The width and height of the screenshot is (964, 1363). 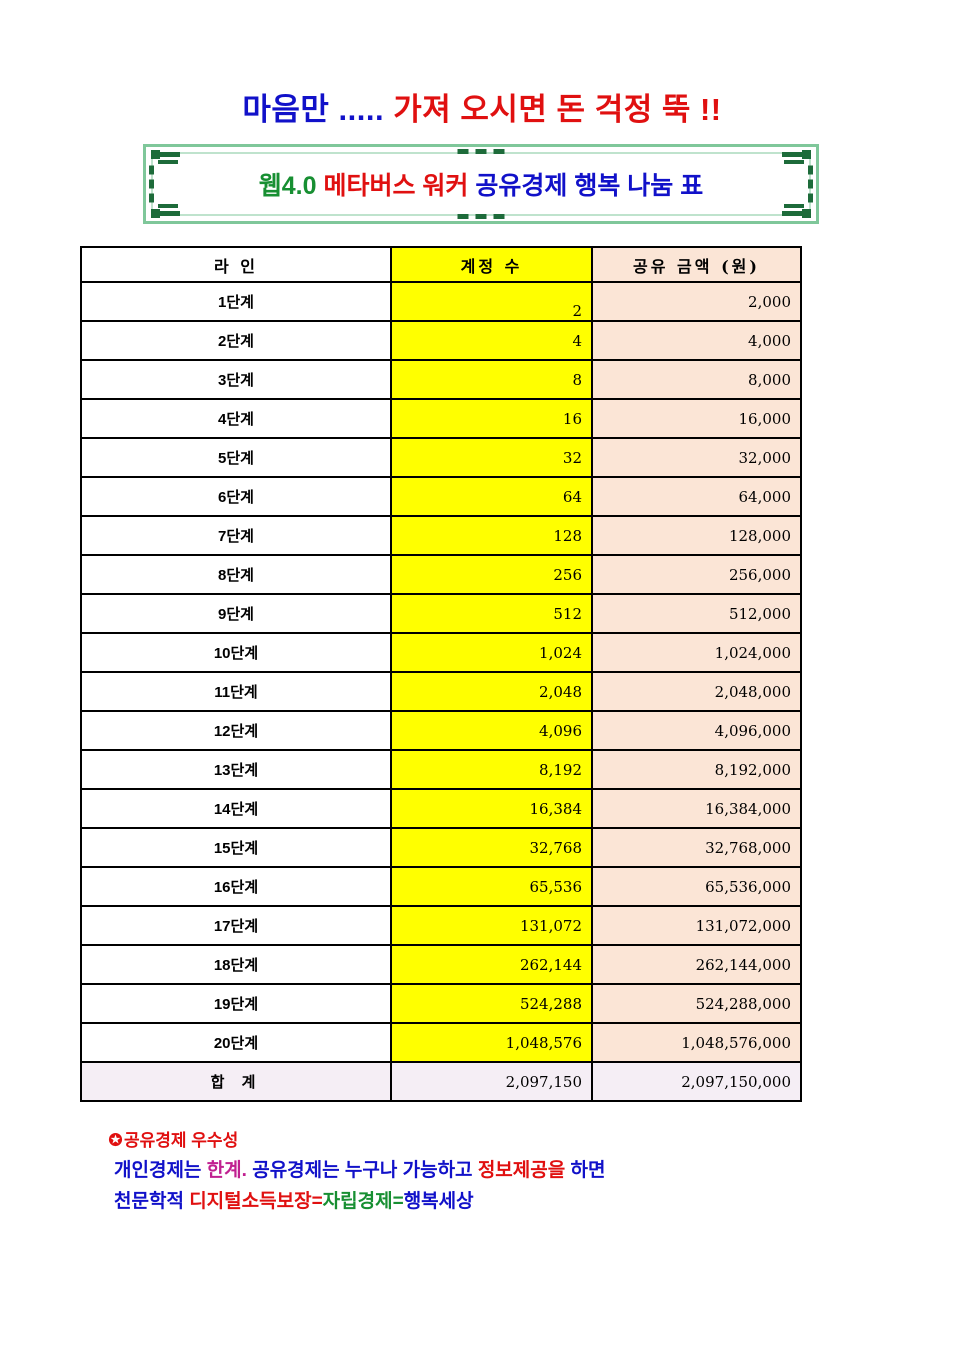 I want to click on cell-line: 20단계, so click(x=236, y=1042).